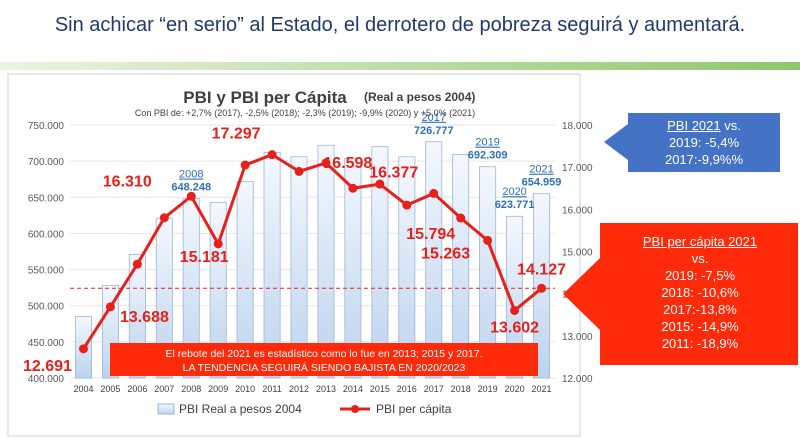  What do you see at coordinates (46, 198) in the screenshot?
I see `left-tick-label: 650.000` at bounding box center [46, 198].